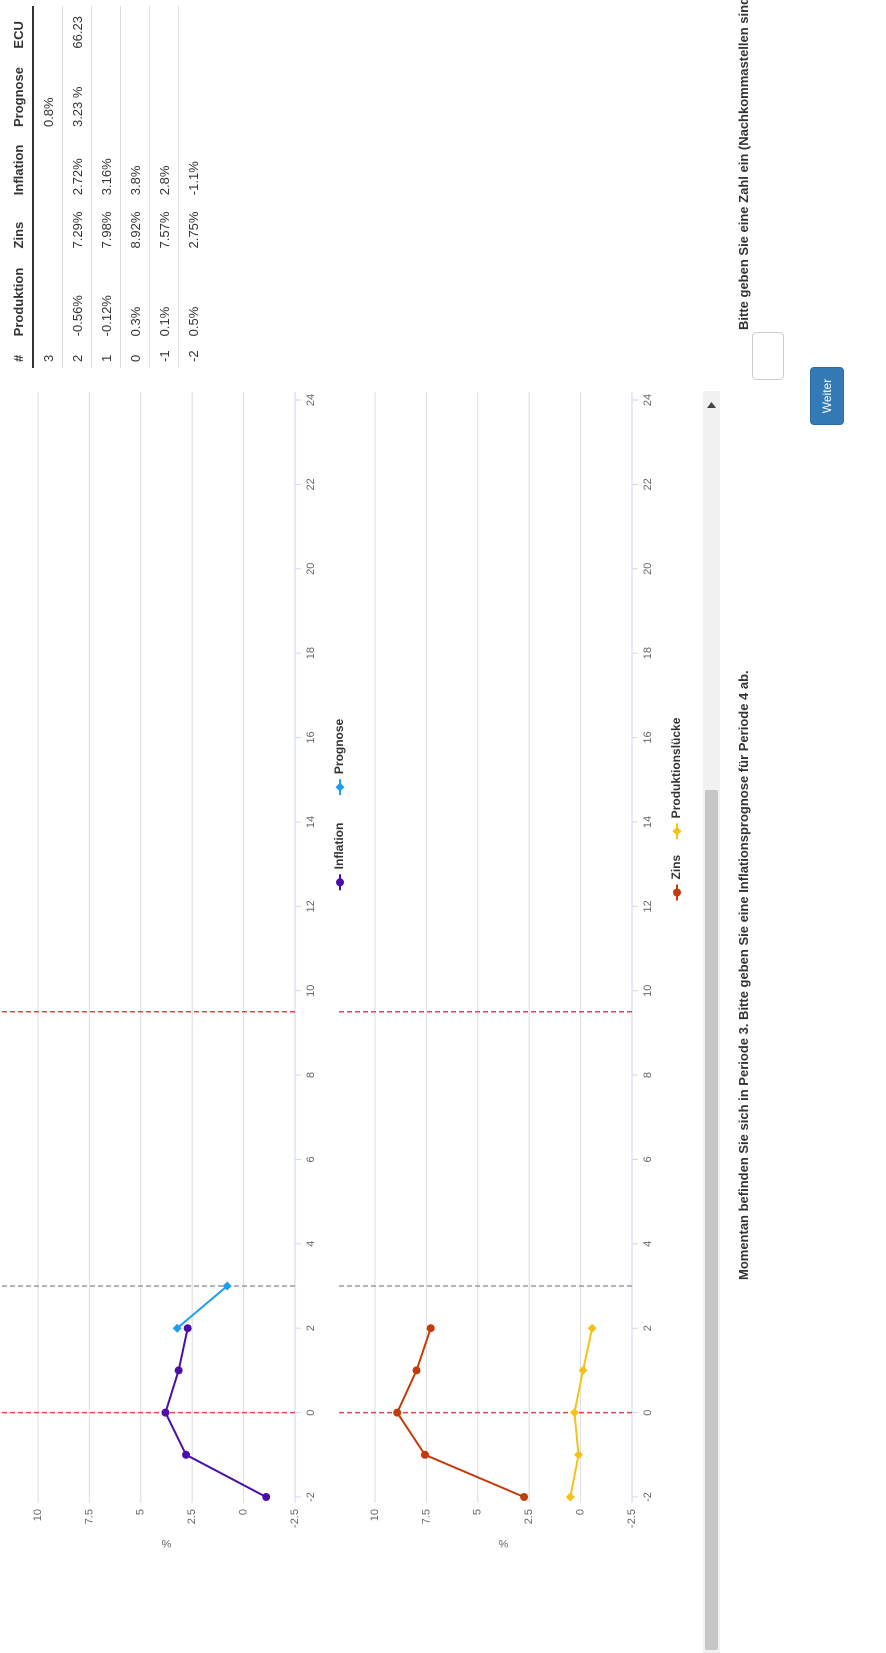 This screenshot has width=886, height=1653. Describe the element at coordinates (192, 298) in the screenshot. I see `table-cell: 0.5%` at that location.